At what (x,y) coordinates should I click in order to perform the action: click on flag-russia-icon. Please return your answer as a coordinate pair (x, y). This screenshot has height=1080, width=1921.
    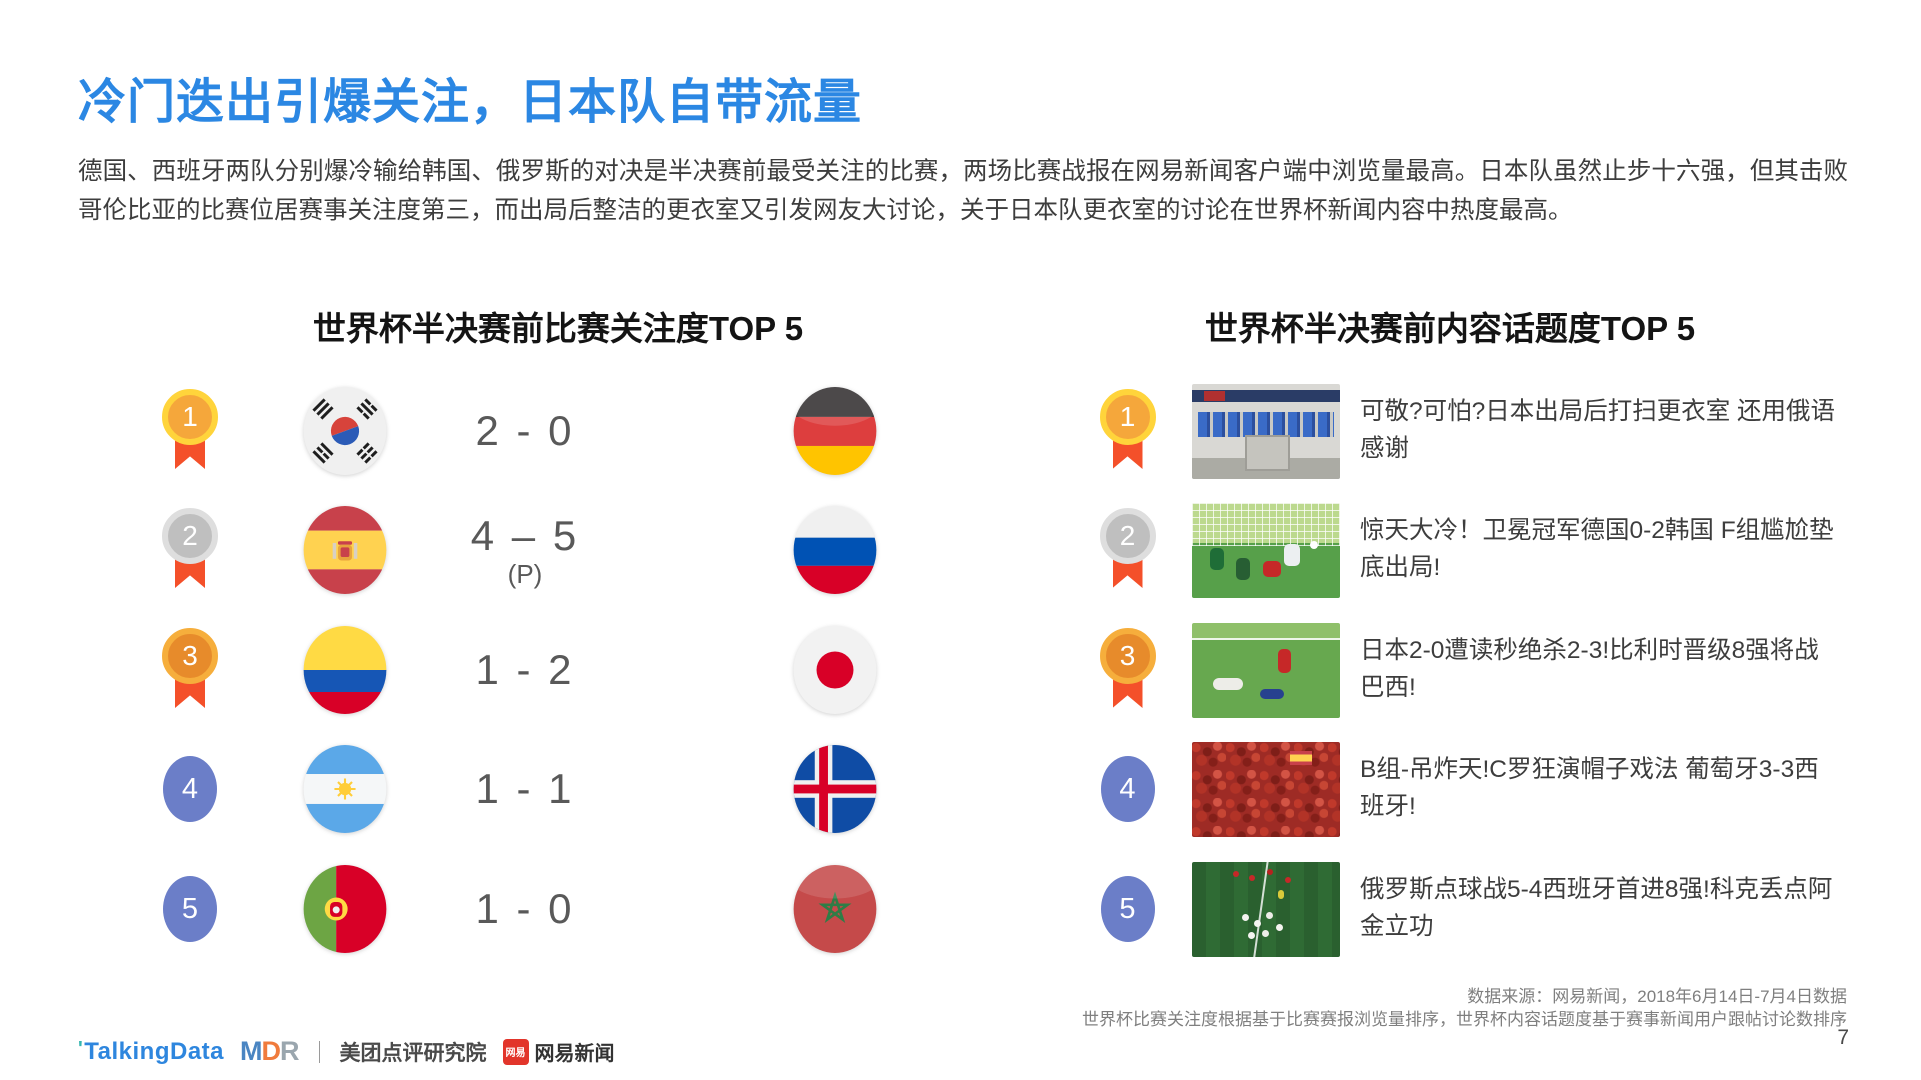
    Looking at the image, I should click on (835, 550).